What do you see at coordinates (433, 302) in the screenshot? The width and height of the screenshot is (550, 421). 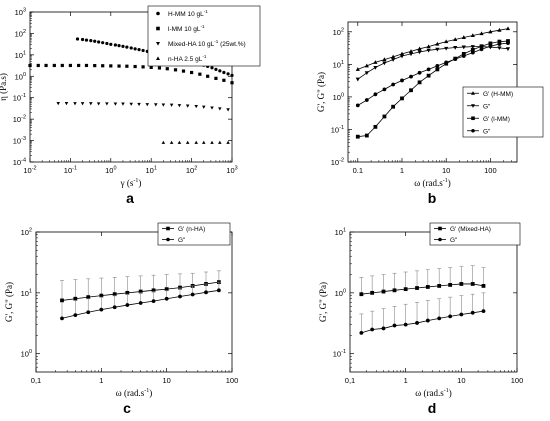 I see `plot-frame` at bounding box center [433, 302].